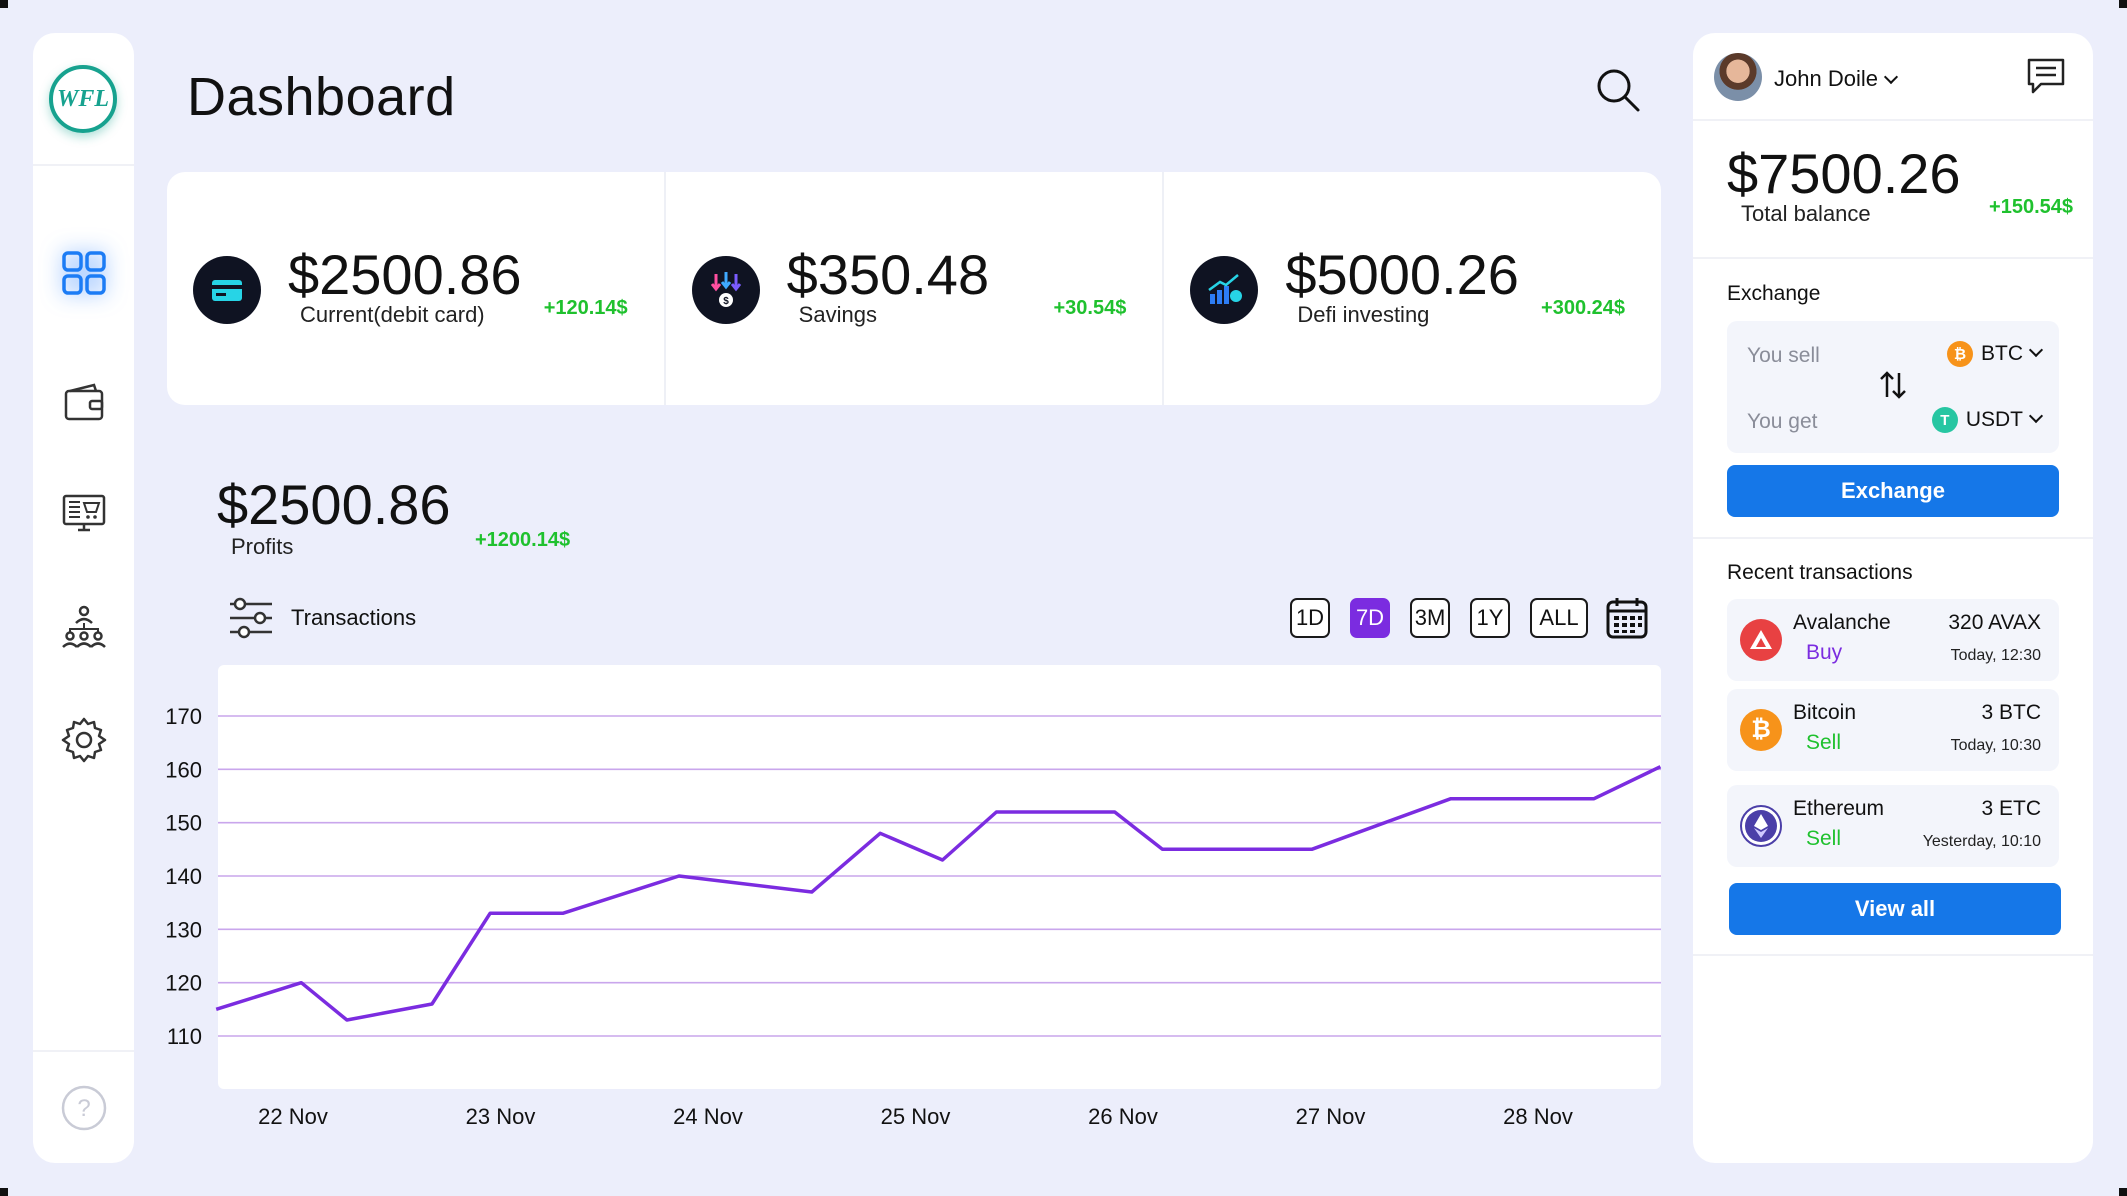 This screenshot has height=1196, width=2127. Describe the element at coordinates (83, 99) in the screenshot. I see `logo: WFL` at that location.